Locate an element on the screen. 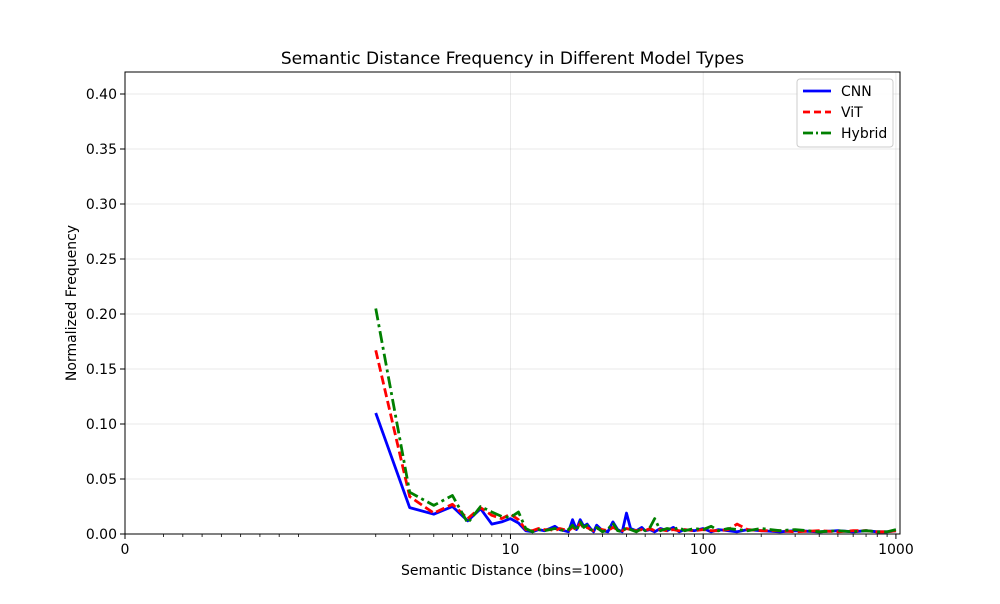 This screenshot has height=604, width=1000. legend-box is located at coordinates (845, 113).